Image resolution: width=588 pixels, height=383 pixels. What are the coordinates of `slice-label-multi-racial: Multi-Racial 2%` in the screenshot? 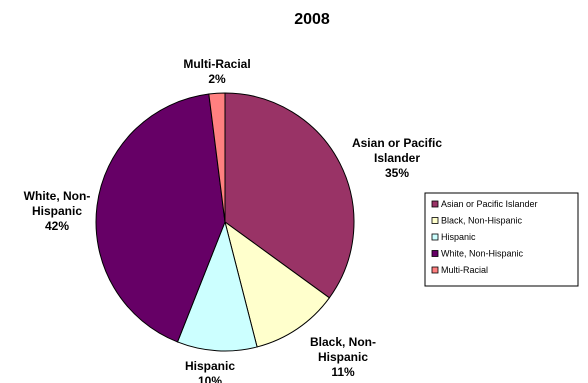 It's located at (216, 71).